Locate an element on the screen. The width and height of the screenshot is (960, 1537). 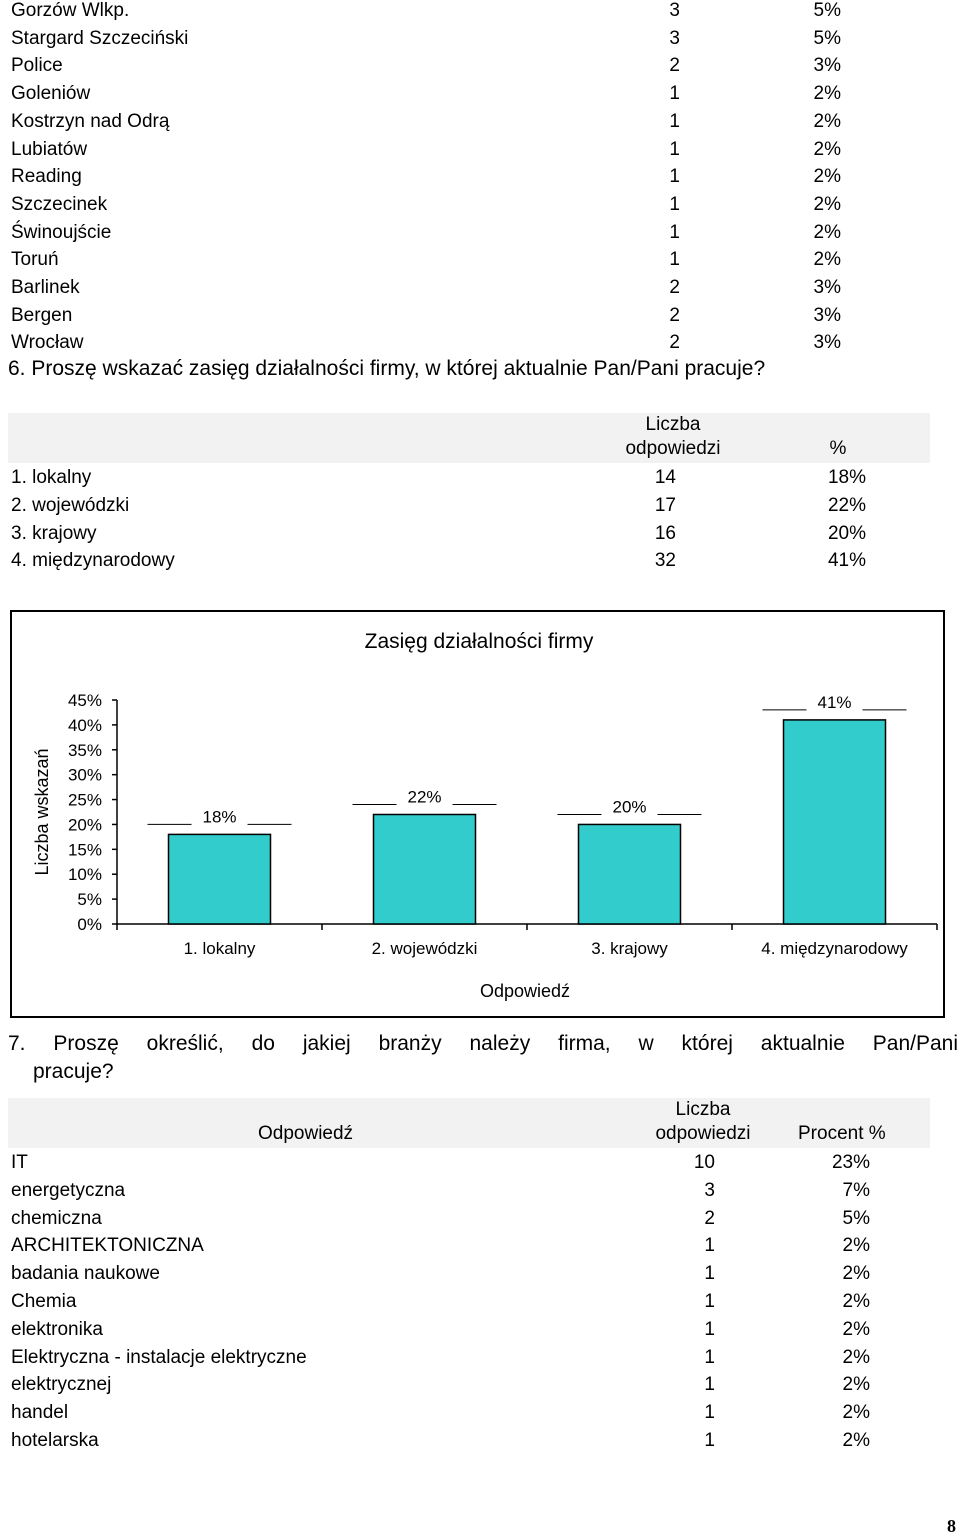
y-tick-label: 40% is located at coordinates (85, 725).